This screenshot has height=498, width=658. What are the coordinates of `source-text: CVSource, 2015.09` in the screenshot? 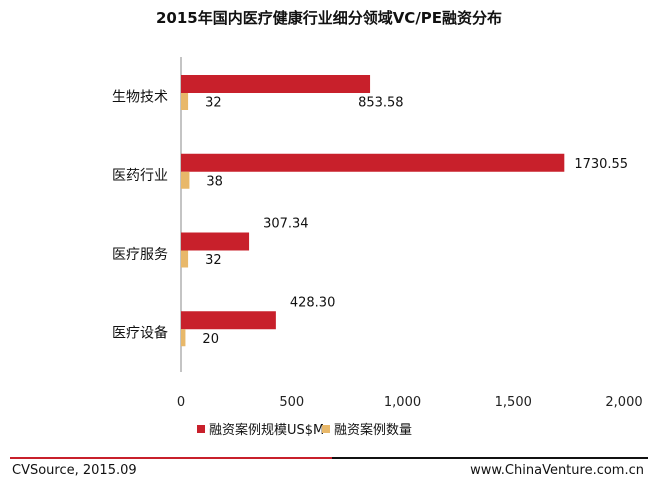 It's located at (74, 470).